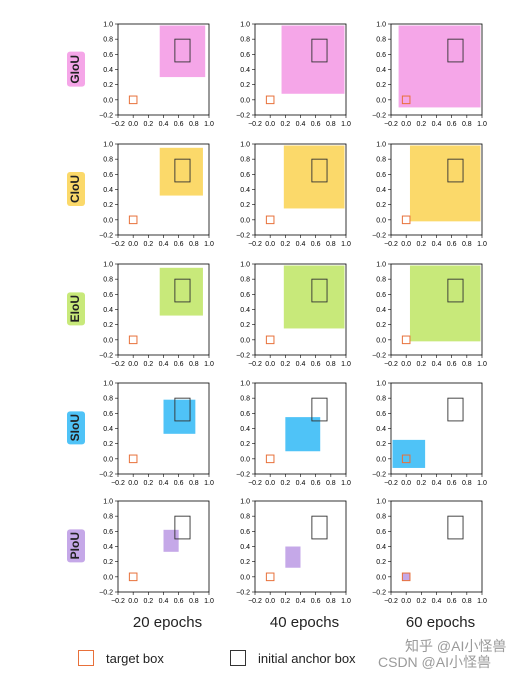  I want to click on column-label: 20 epochs, so click(167, 622).